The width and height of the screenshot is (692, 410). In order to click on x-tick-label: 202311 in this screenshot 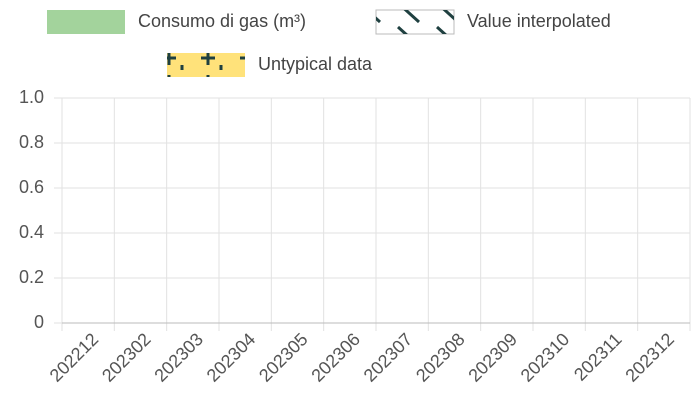, I will do `click(598, 357)`.